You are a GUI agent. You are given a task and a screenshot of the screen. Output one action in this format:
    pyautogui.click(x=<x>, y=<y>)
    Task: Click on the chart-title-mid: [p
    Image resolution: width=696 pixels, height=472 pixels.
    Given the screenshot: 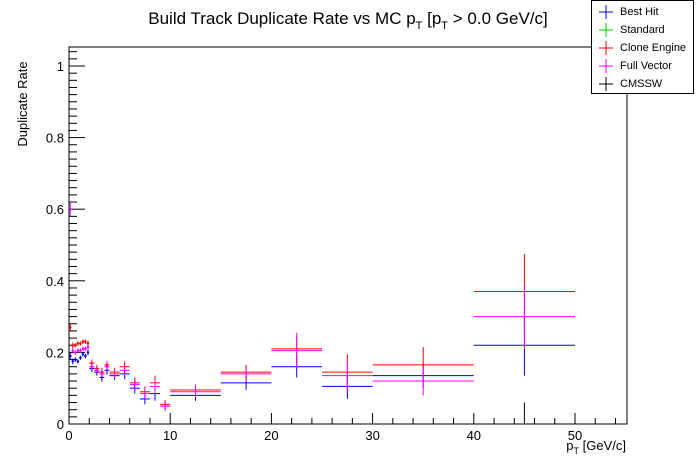 What is the action you would take?
    pyautogui.click(x=431, y=18)
    